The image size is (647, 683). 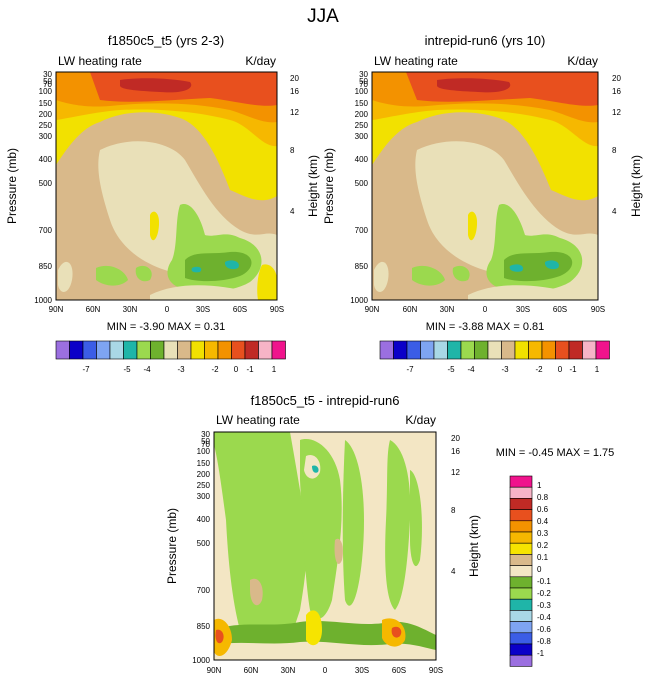 I want to click on right-p-tick: 250, so click(x=362, y=125).